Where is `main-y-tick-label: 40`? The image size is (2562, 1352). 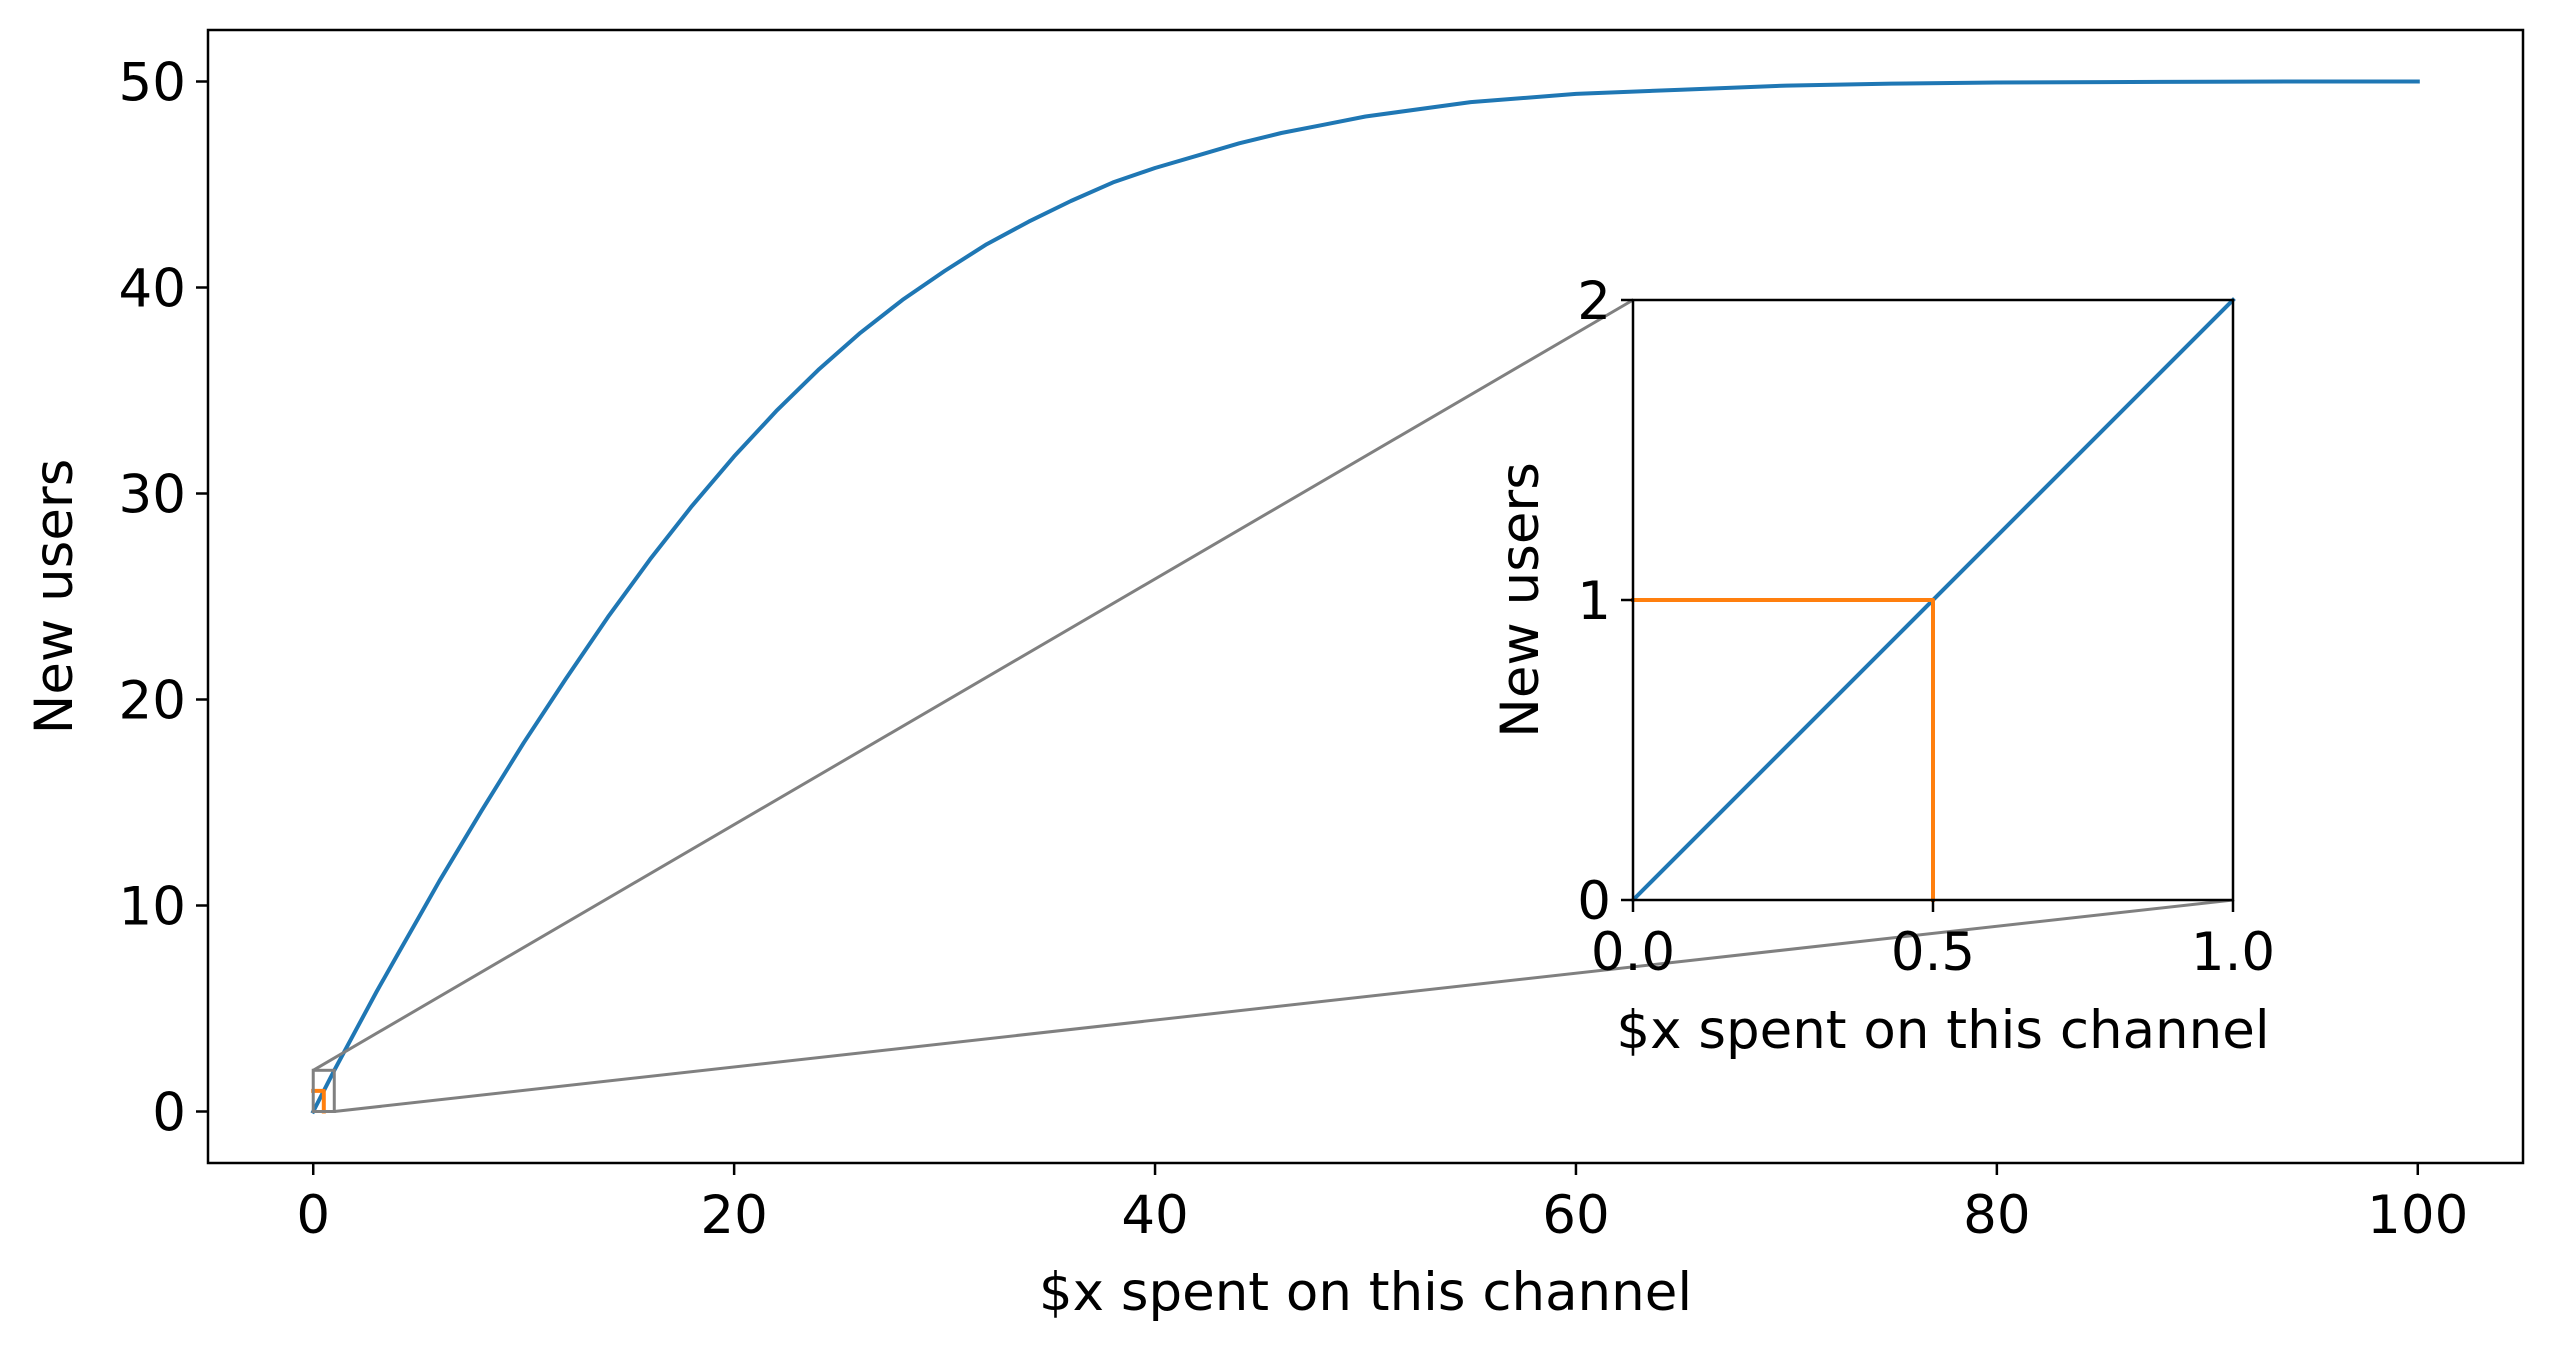 main-y-tick-label: 40 is located at coordinates (152, 289).